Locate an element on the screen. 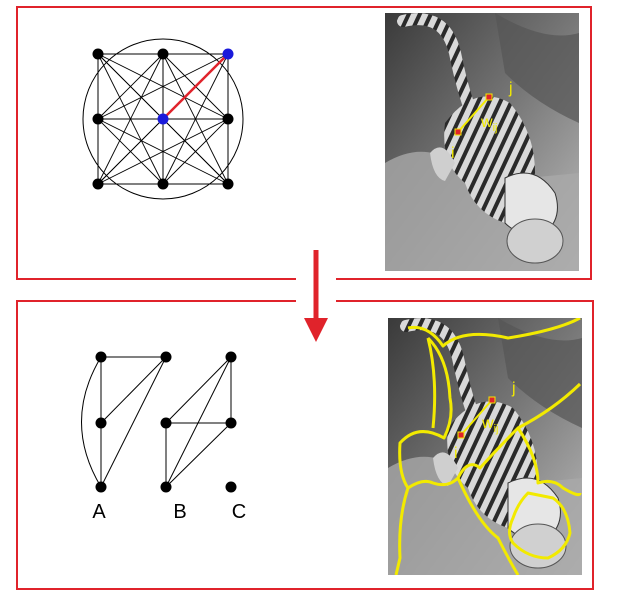 The image size is (641, 600). rock-wall is located at coordinates (537, 68).